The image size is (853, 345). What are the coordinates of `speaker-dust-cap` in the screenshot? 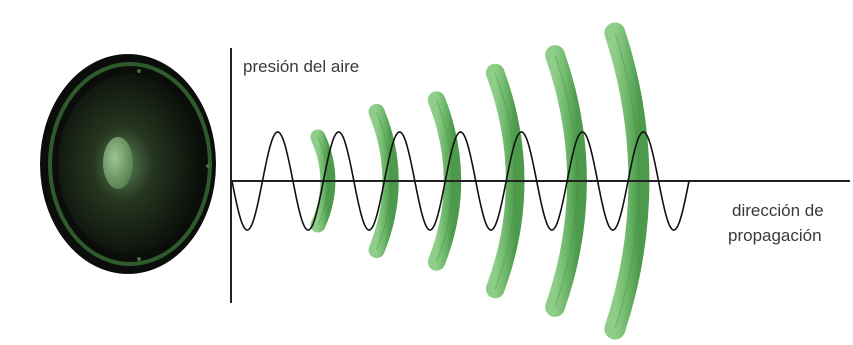 It's located at (118, 163).